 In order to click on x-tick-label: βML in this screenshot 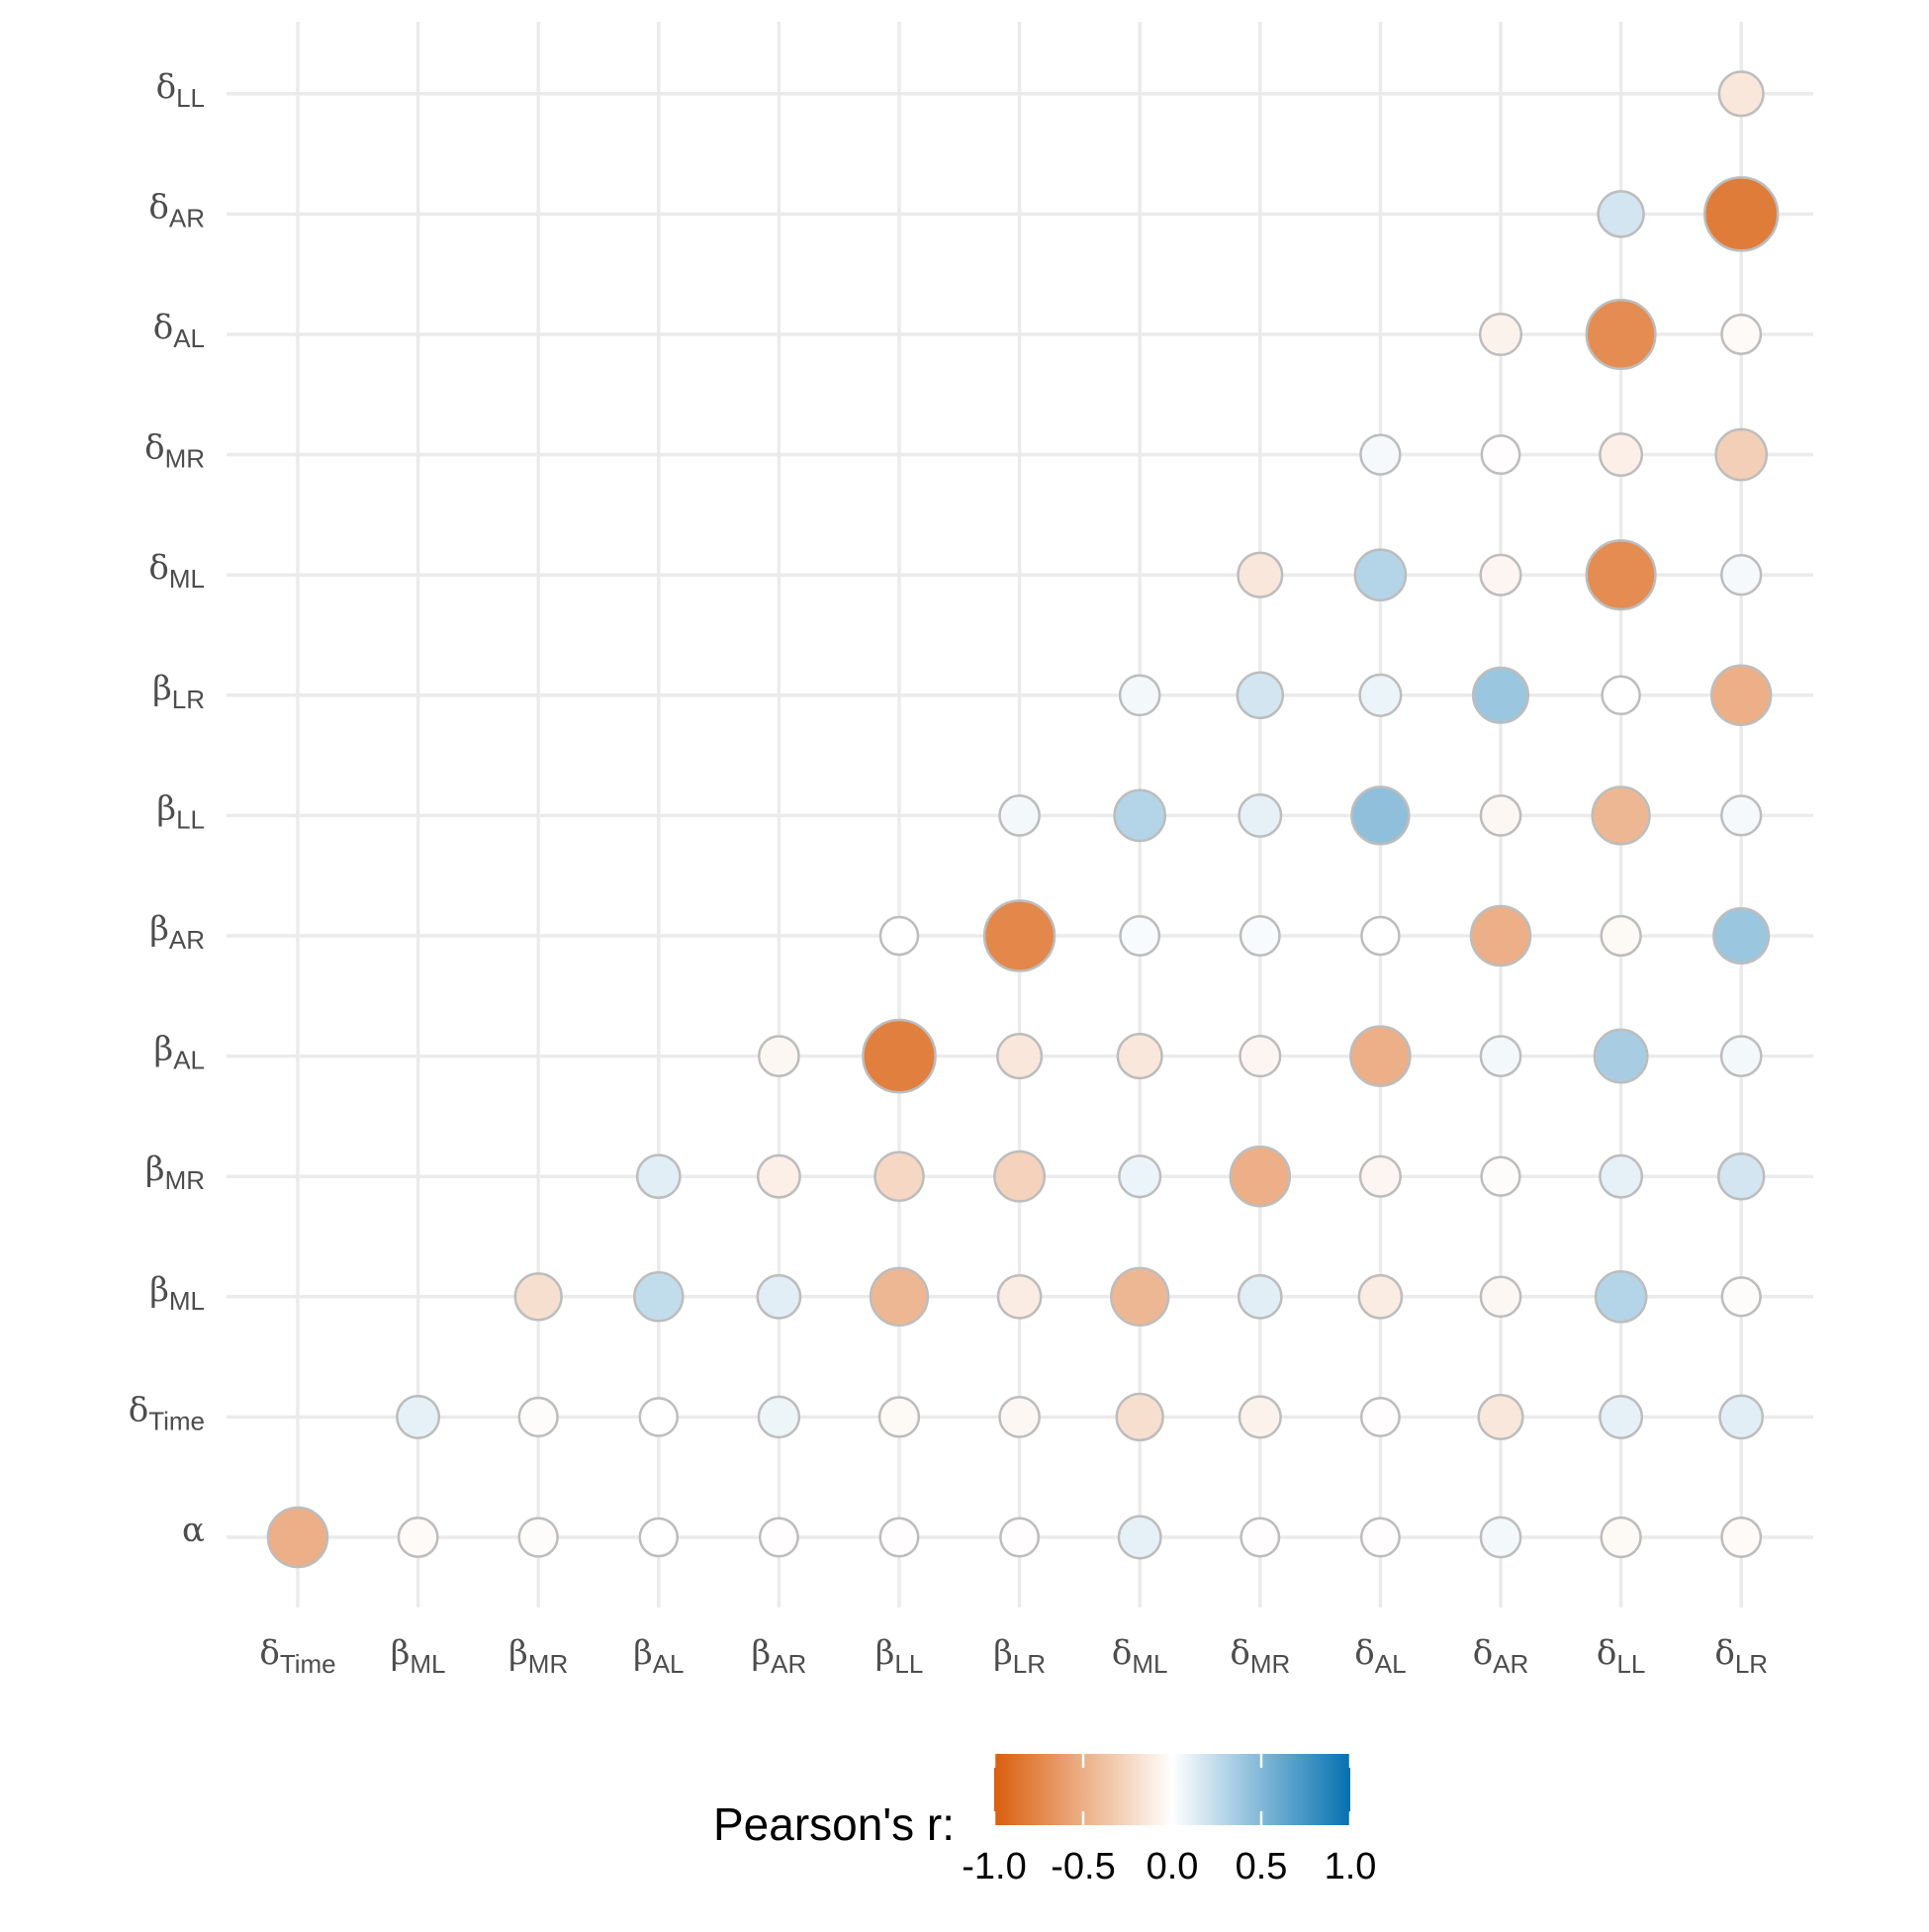, I will do `click(418, 1656)`.